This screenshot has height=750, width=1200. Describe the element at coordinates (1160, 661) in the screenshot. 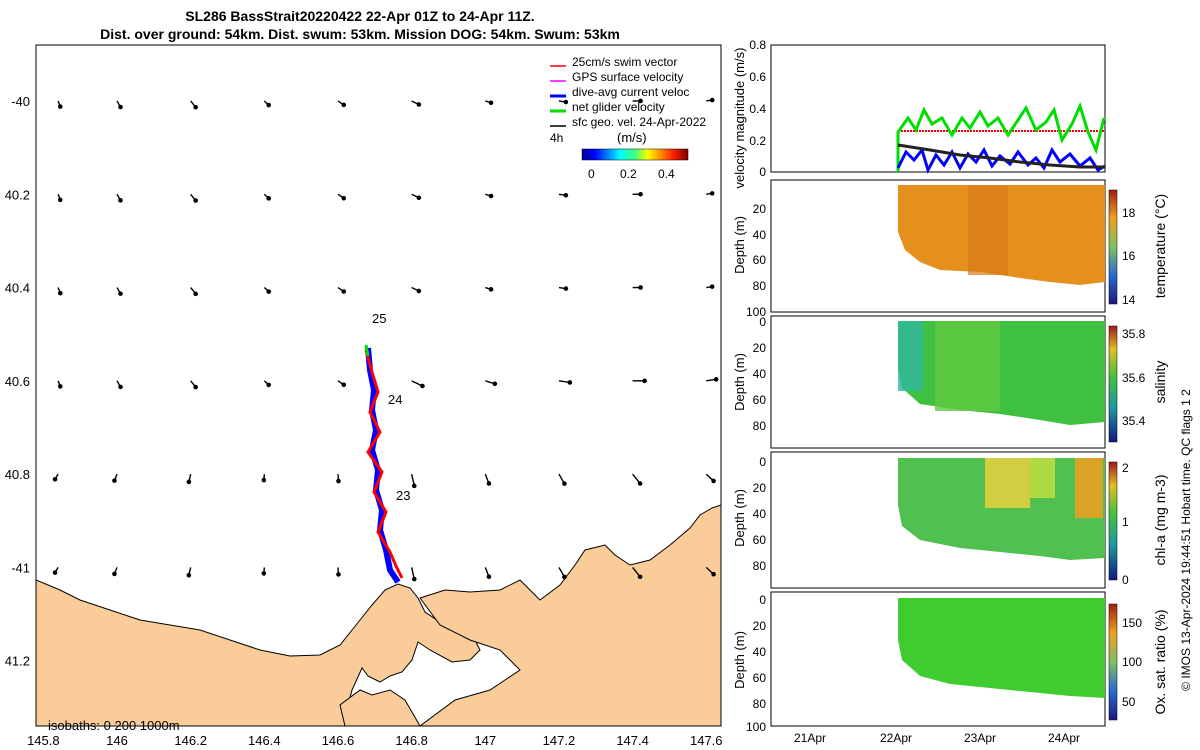

I see `oxygen-label: Ox. sat. ratio (%)` at that location.